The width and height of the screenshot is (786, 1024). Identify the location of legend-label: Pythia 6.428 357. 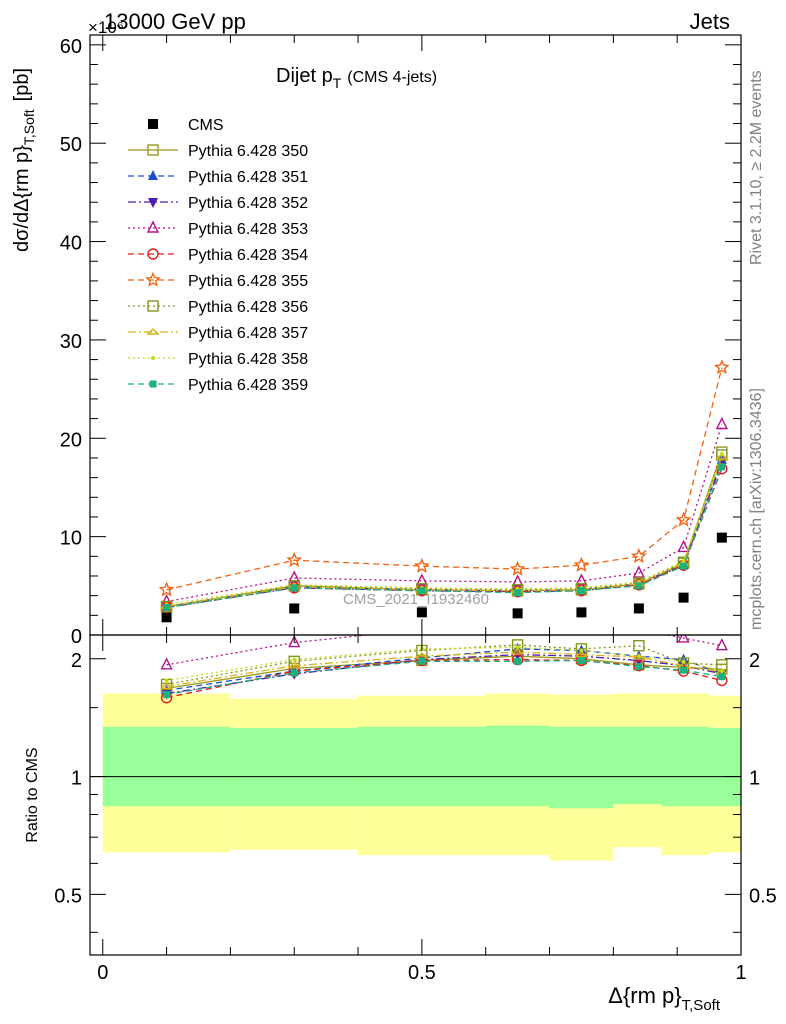
(248, 333).